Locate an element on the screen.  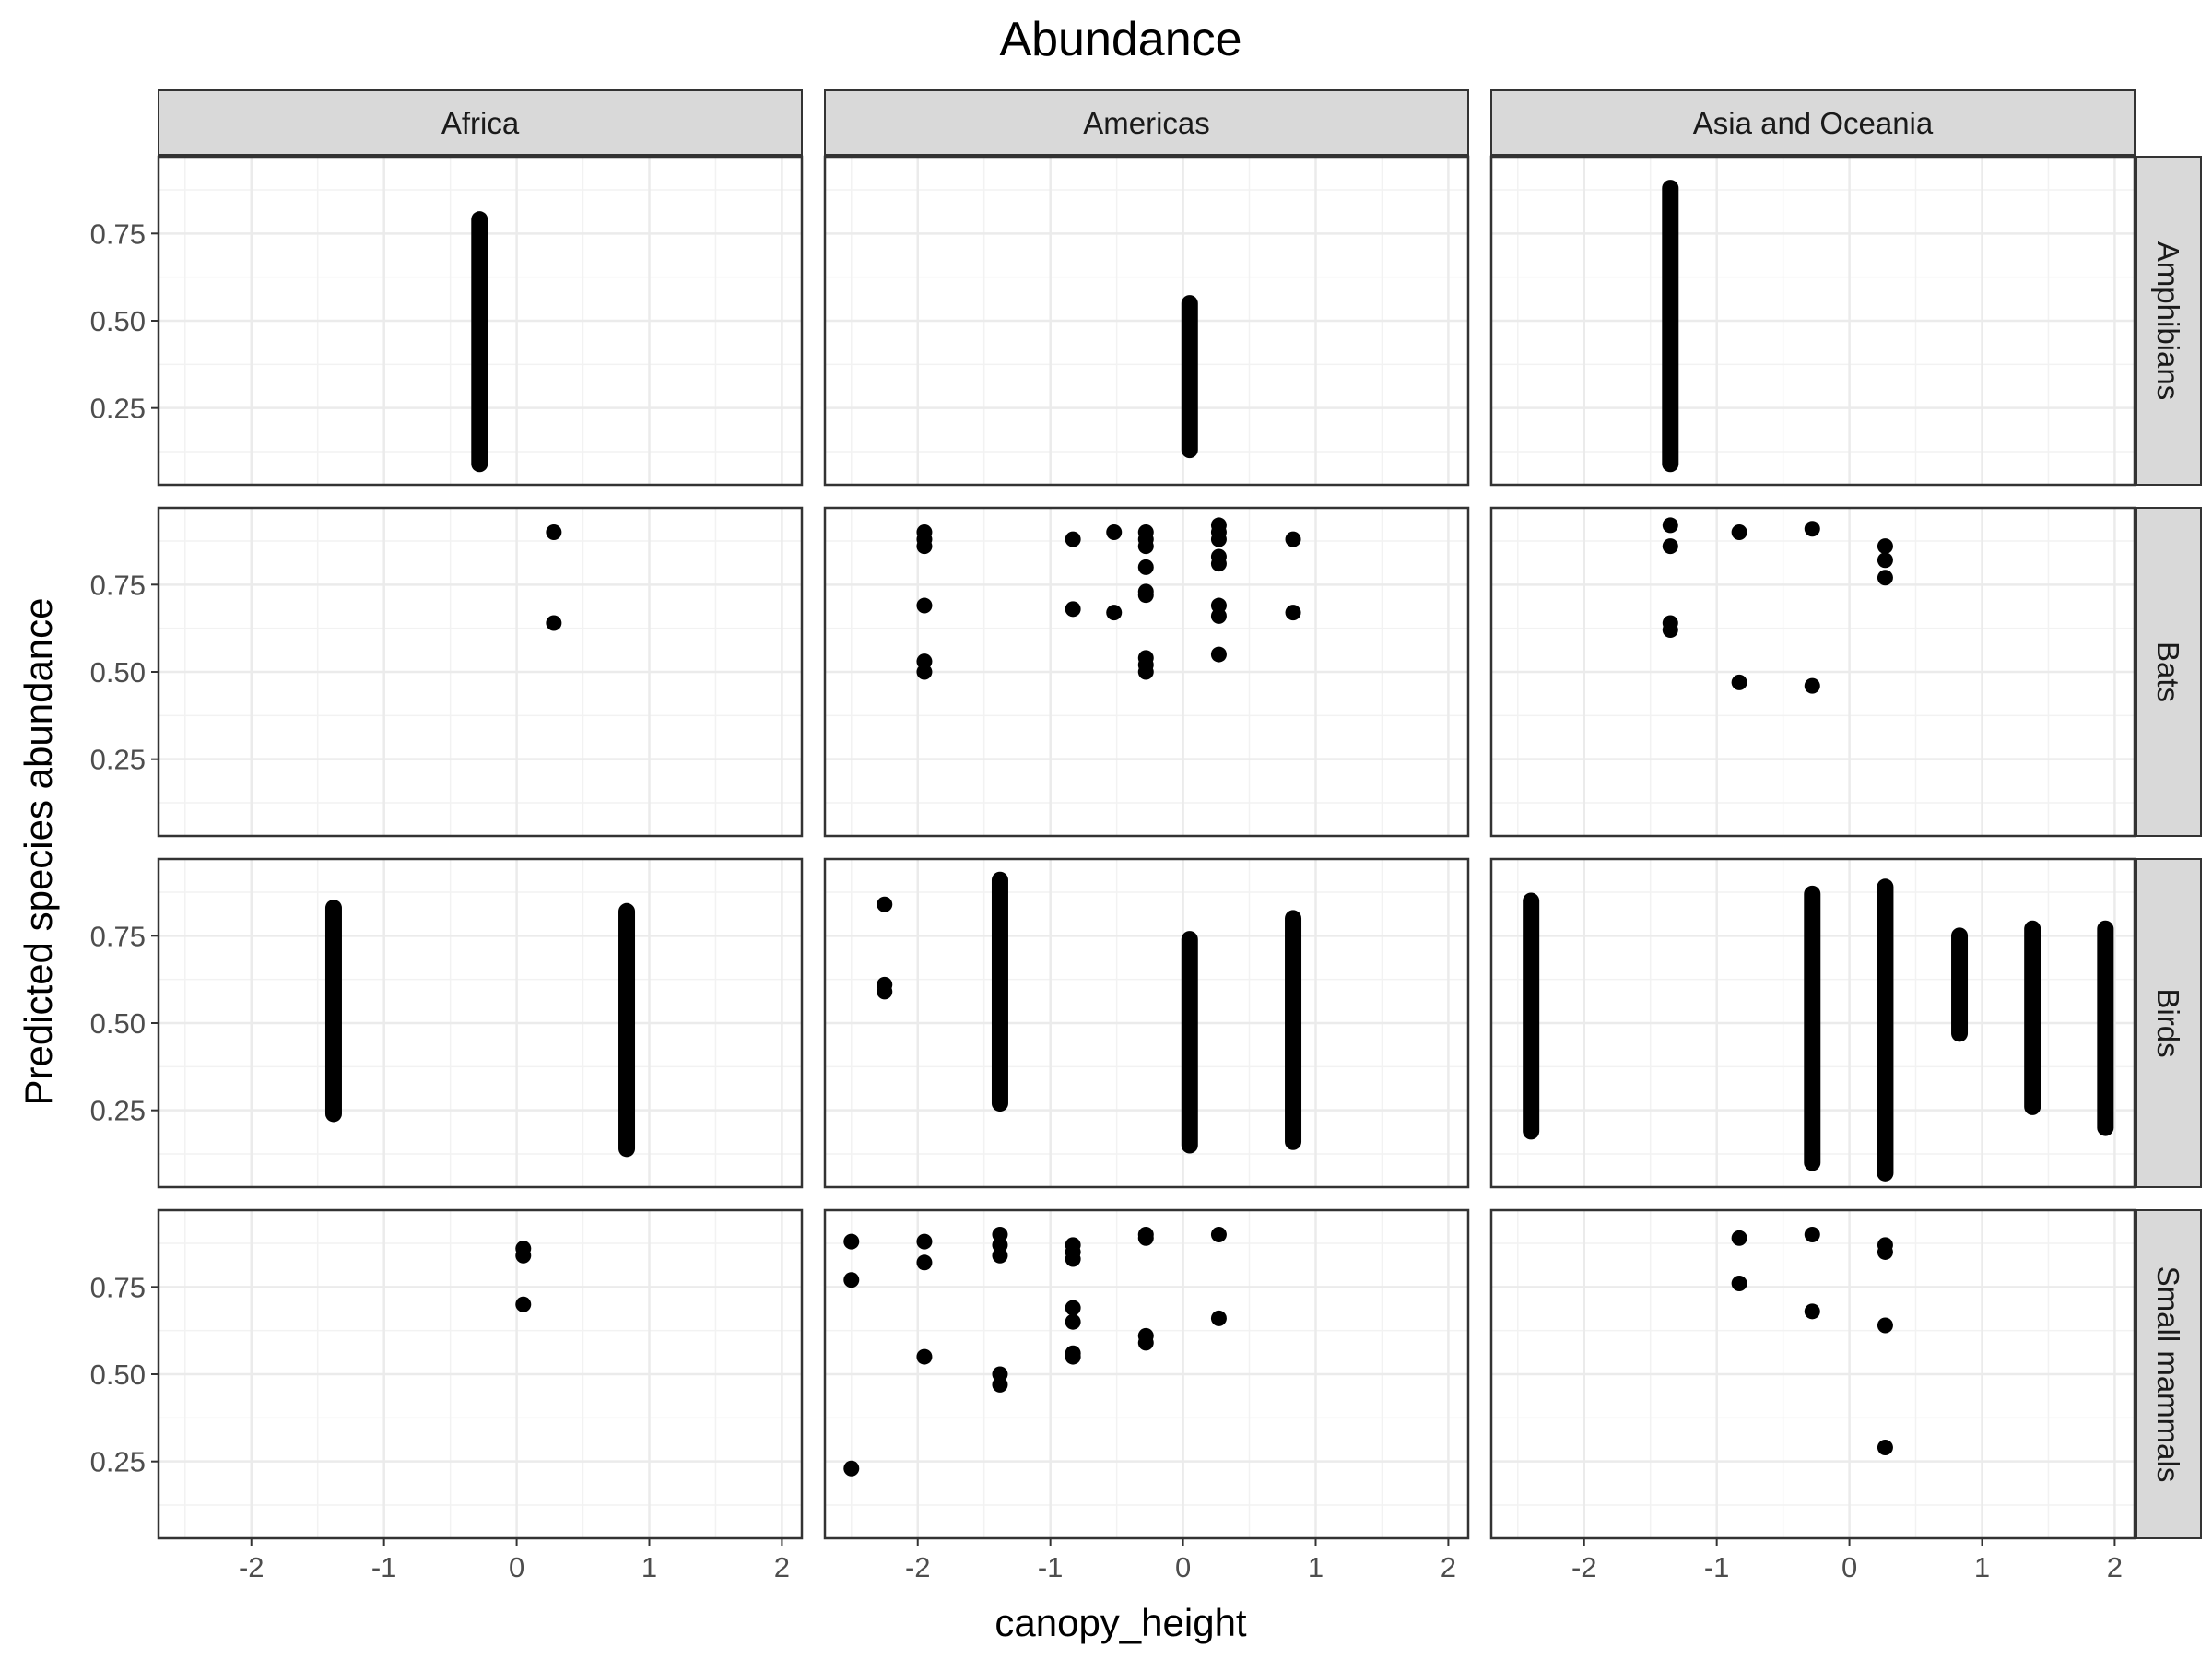
facet-label-bats: Bats is located at coordinates (2168, 671).